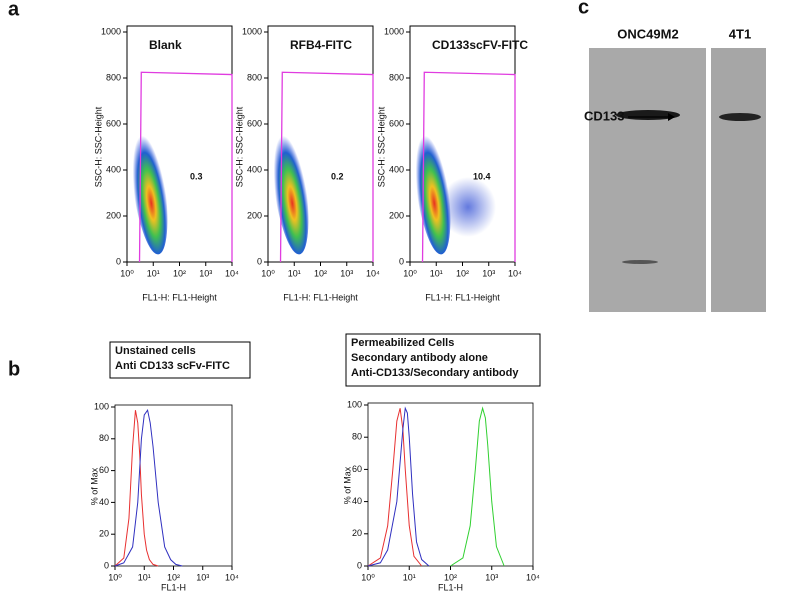 The height and width of the screenshot is (592, 800). Describe the element at coordinates (155, 351) in the screenshot. I see `legend-entry: Unstained cells` at that location.